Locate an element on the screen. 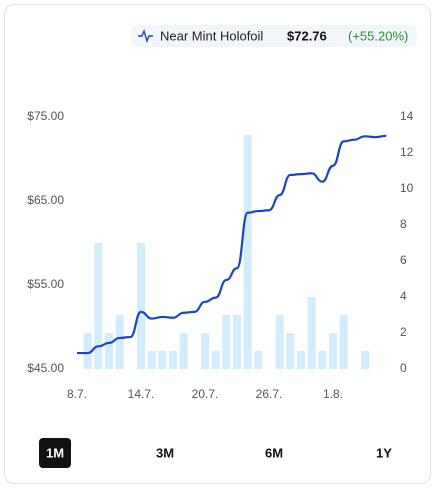 The height and width of the screenshot is (490, 437). x-tick-label: 8.7. is located at coordinates (77, 394).